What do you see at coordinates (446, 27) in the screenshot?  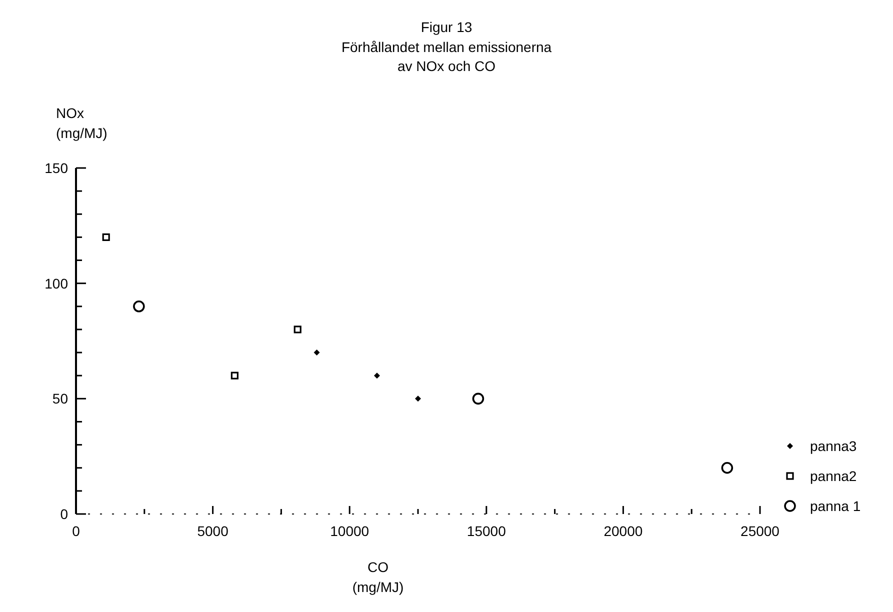 I see `chart-title: Figur 13` at bounding box center [446, 27].